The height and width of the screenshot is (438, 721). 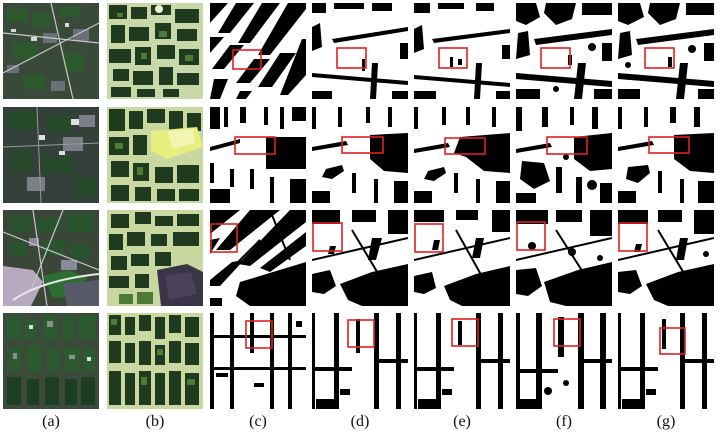 What do you see at coordinates (564, 421) in the screenshot?
I see `column-label-f: (f)` at bounding box center [564, 421].